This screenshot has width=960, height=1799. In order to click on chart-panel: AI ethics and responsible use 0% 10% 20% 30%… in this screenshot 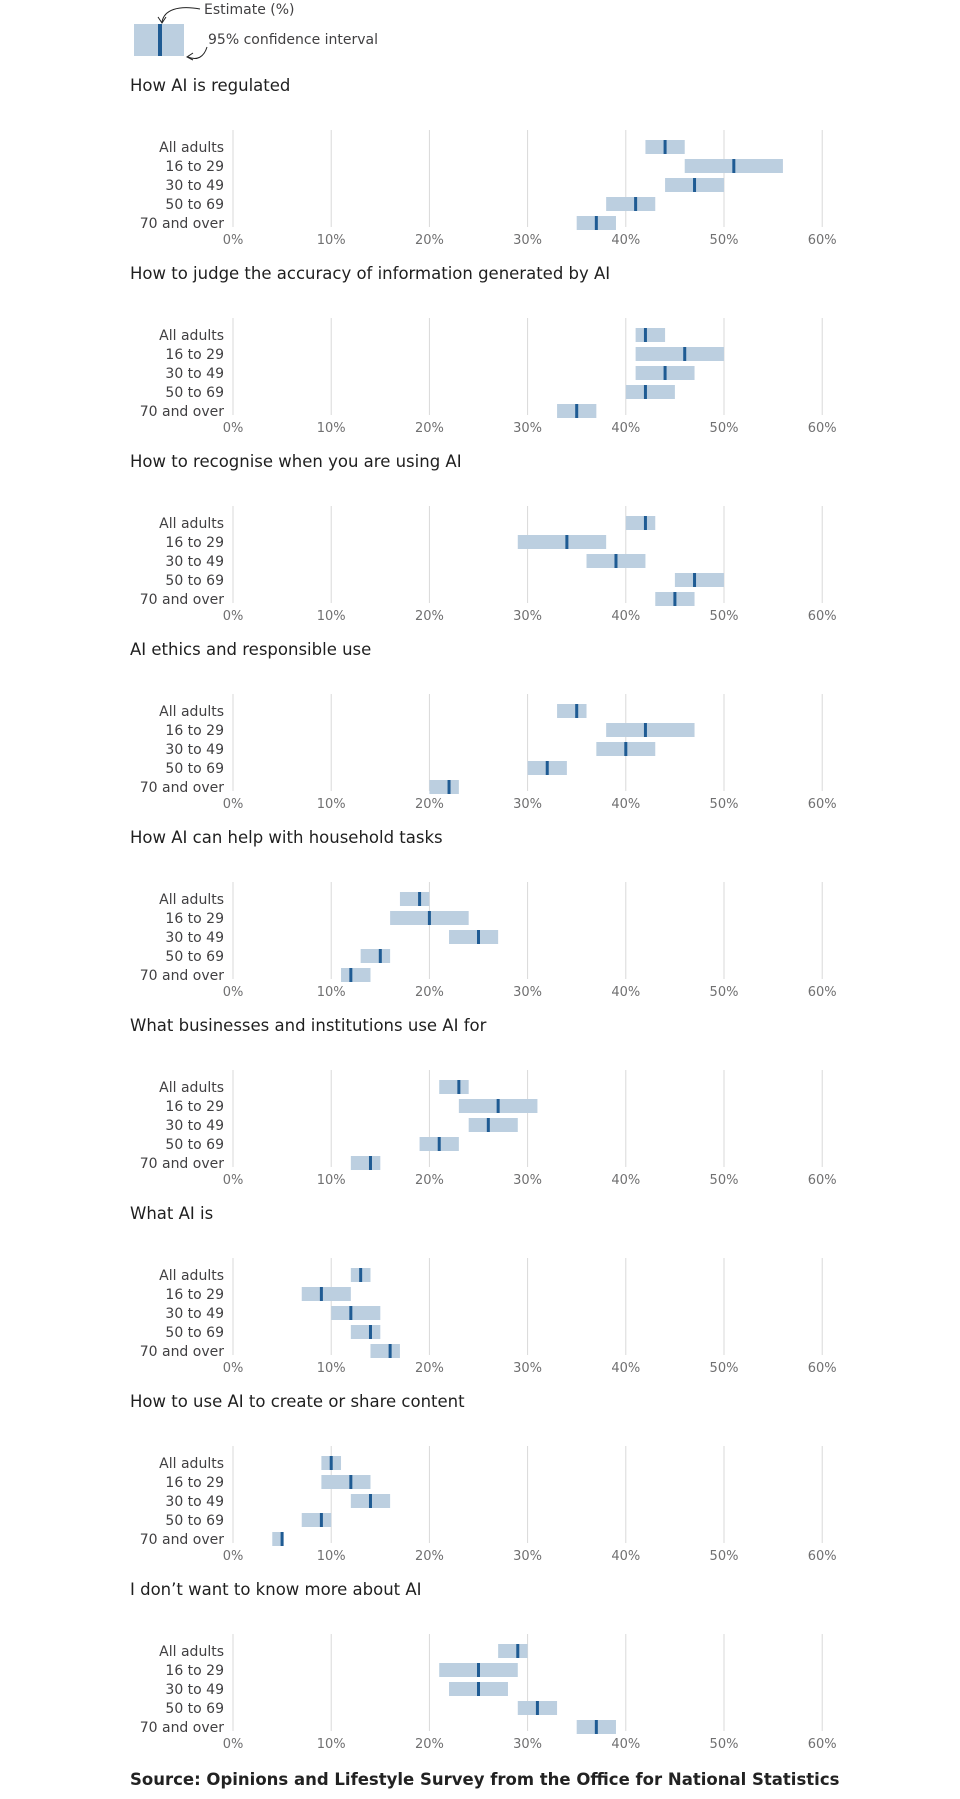, I will do `click(480, 733)`.